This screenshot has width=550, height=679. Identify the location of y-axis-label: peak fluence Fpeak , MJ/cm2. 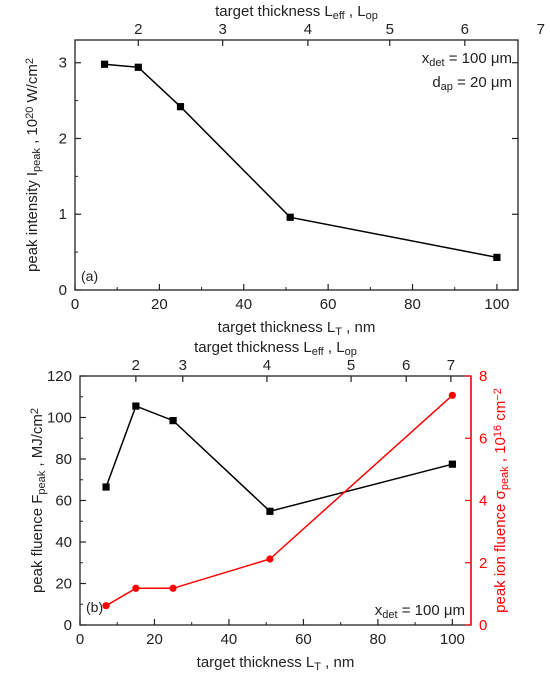
(38, 500).